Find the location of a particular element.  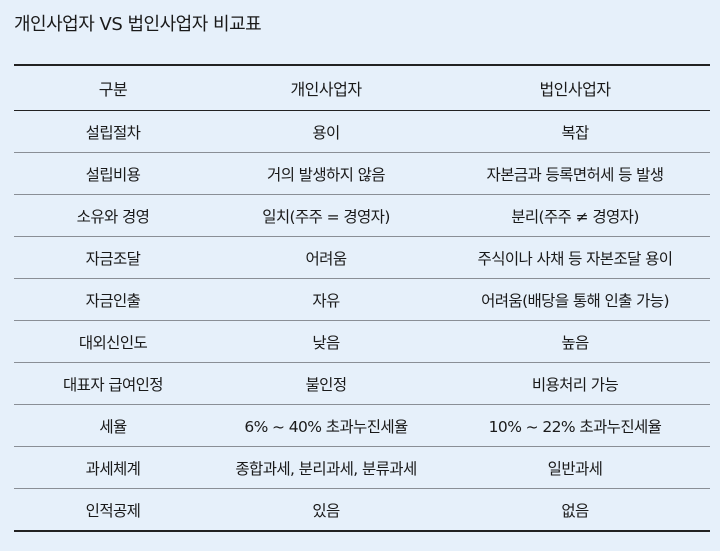

row-label: 인적공제 is located at coordinates (113, 510).